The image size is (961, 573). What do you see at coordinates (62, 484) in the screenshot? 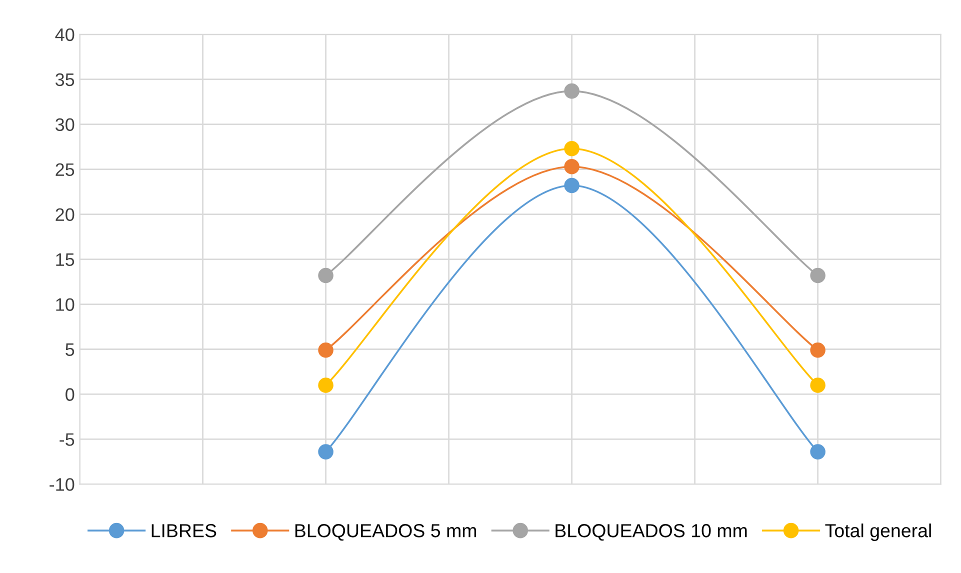
I see `y-tick-label: -10` at bounding box center [62, 484].